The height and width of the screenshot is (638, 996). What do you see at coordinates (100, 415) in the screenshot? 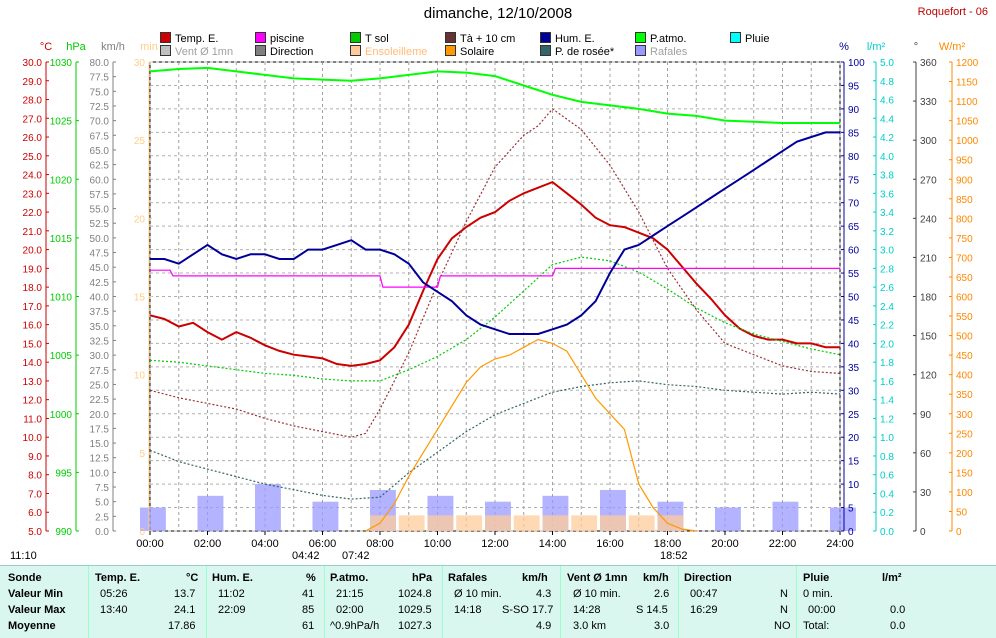
I see `axis-tick-label-wind: 20.0` at bounding box center [100, 415].